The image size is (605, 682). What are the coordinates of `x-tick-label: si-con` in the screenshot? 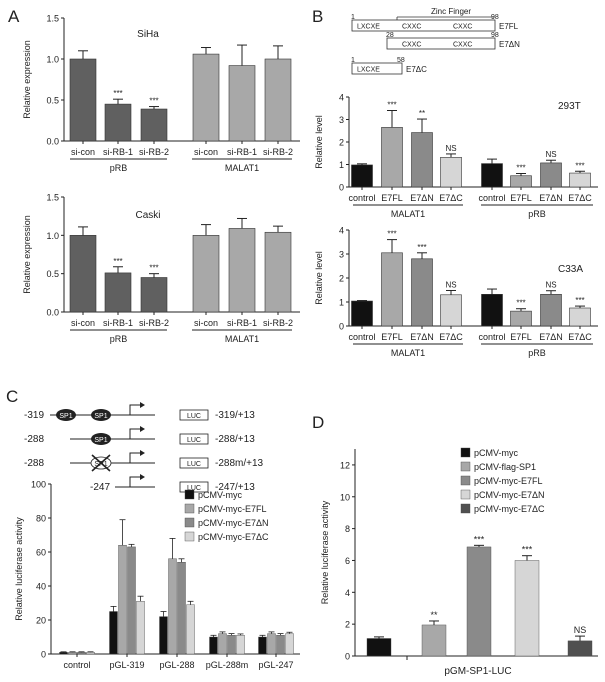 It's located at (206, 152).